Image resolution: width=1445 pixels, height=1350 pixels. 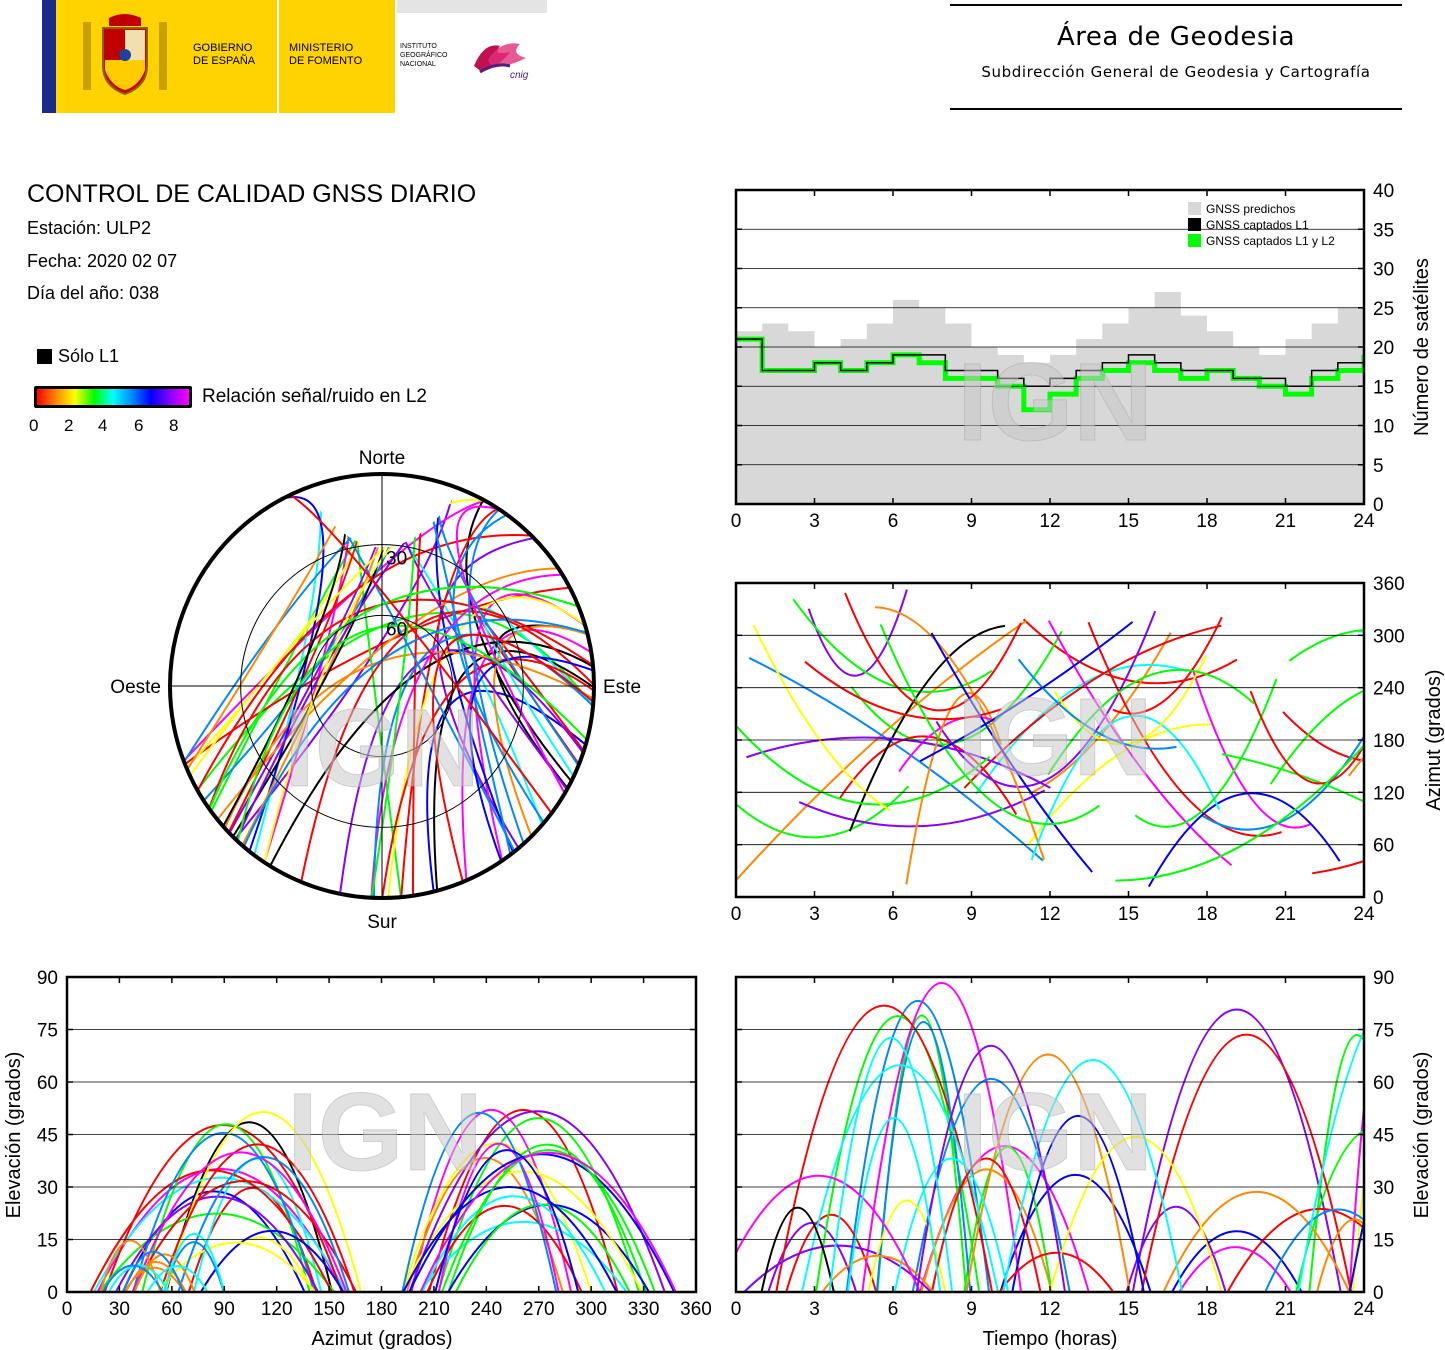 What do you see at coordinates (224, 1309) in the screenshot?
I see `x-tick-label: 90` at bounding box center [224, 1309].